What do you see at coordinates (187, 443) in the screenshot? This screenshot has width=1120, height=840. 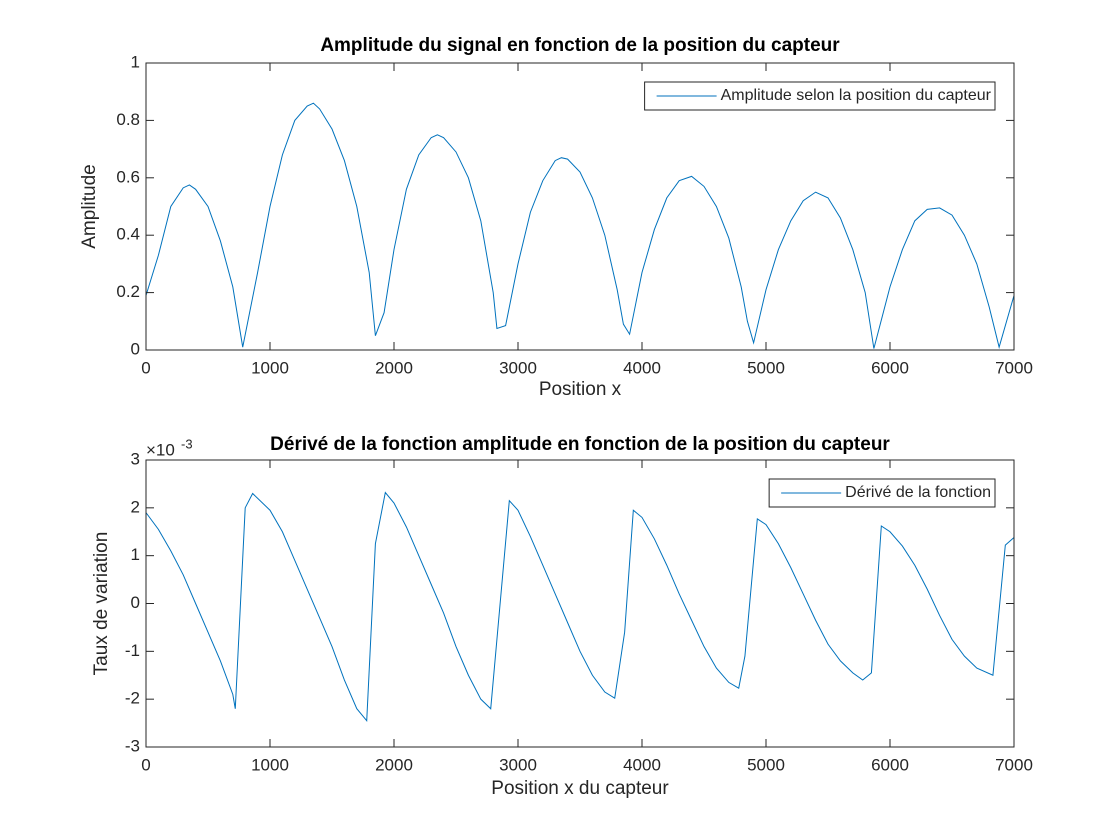 I see `y-multiplier-exponent: -3` at bounding box center [187, 443].